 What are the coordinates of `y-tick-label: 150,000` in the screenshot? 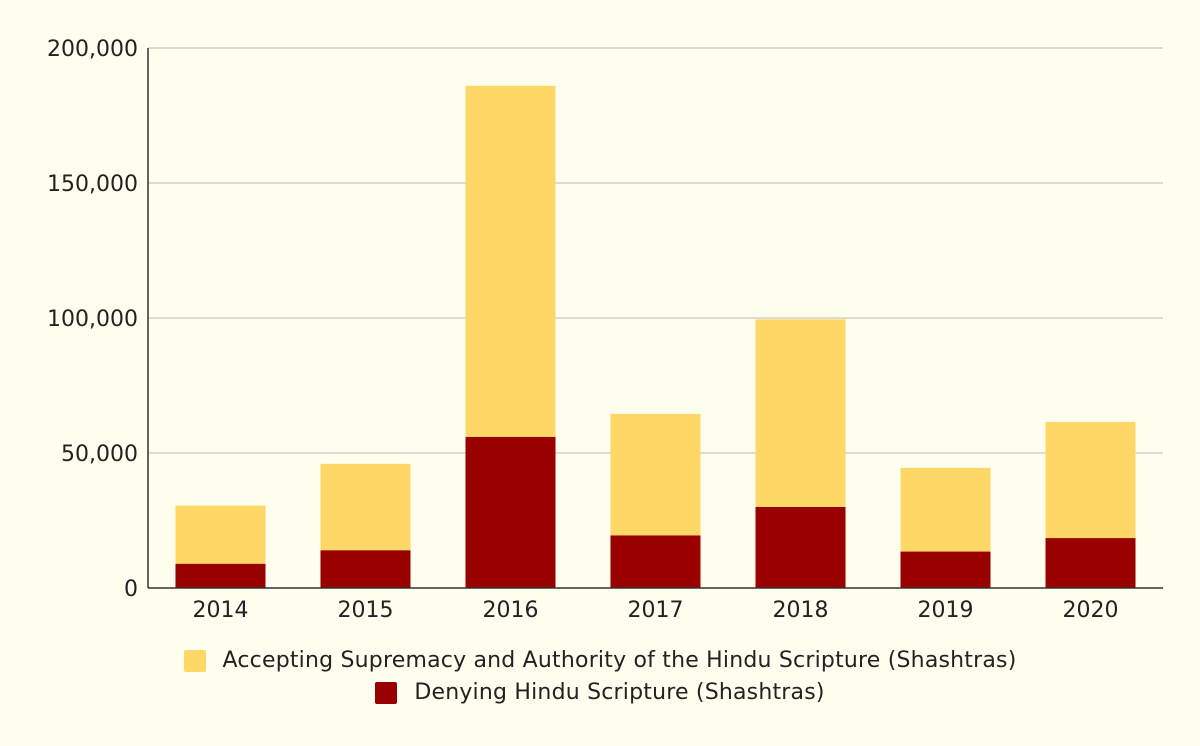 It's located at (92, 184).